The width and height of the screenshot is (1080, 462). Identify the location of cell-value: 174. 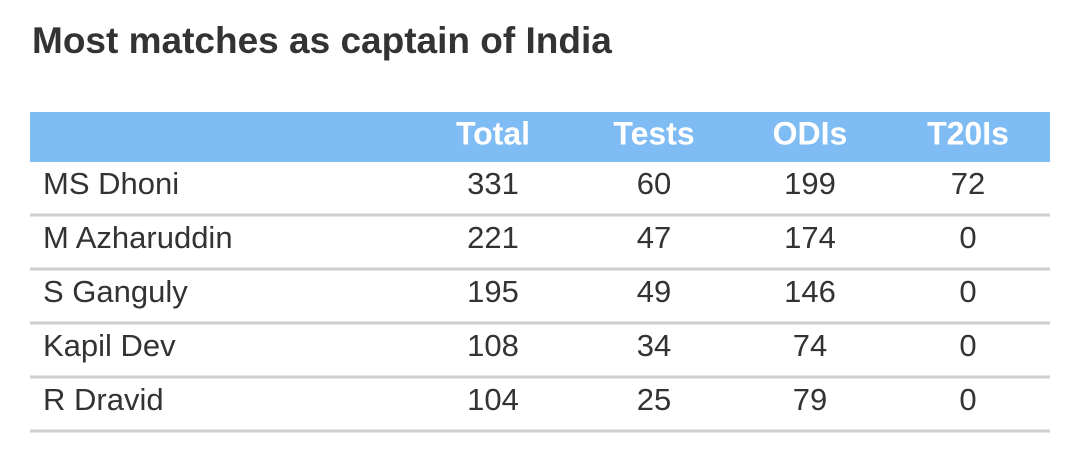
(810, 237).